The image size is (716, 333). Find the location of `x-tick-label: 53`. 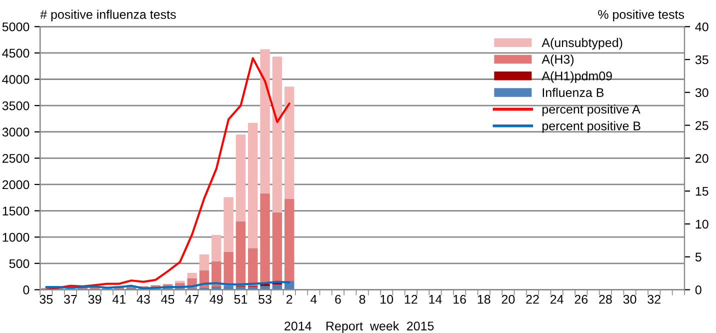

x-tick-label: 53 is located at coordinates (265, 299).